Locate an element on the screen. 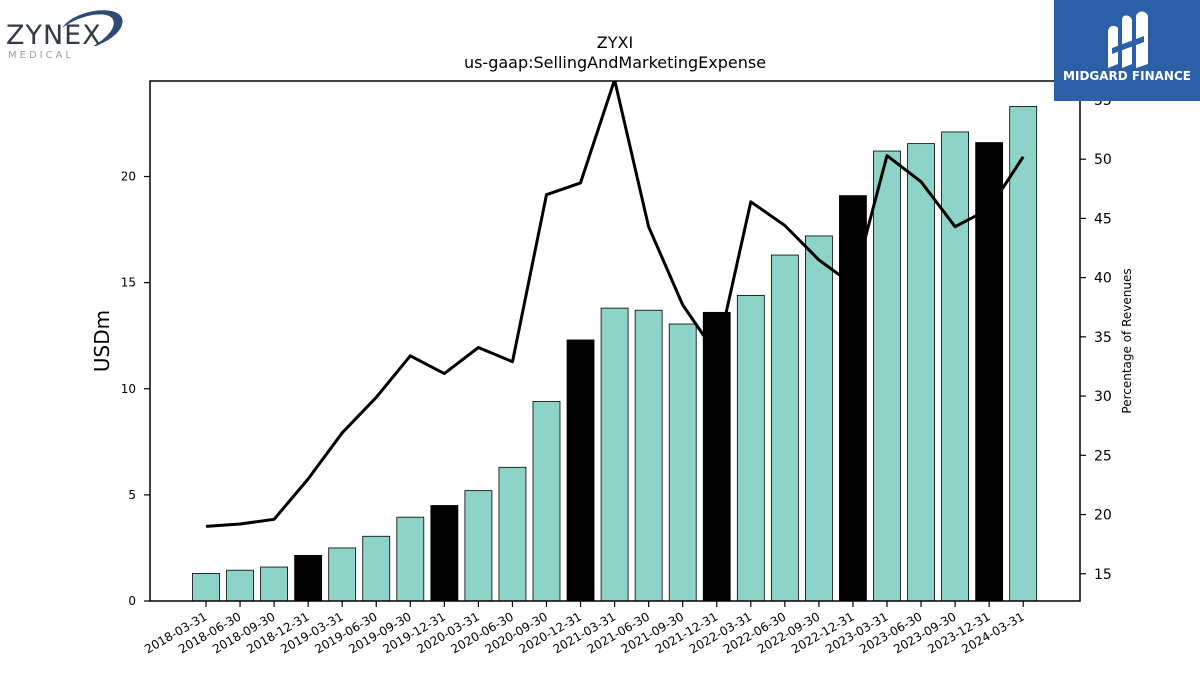 The image size is (1200, 675). y-tick-label: 20 is located at coordinates (128, 177).